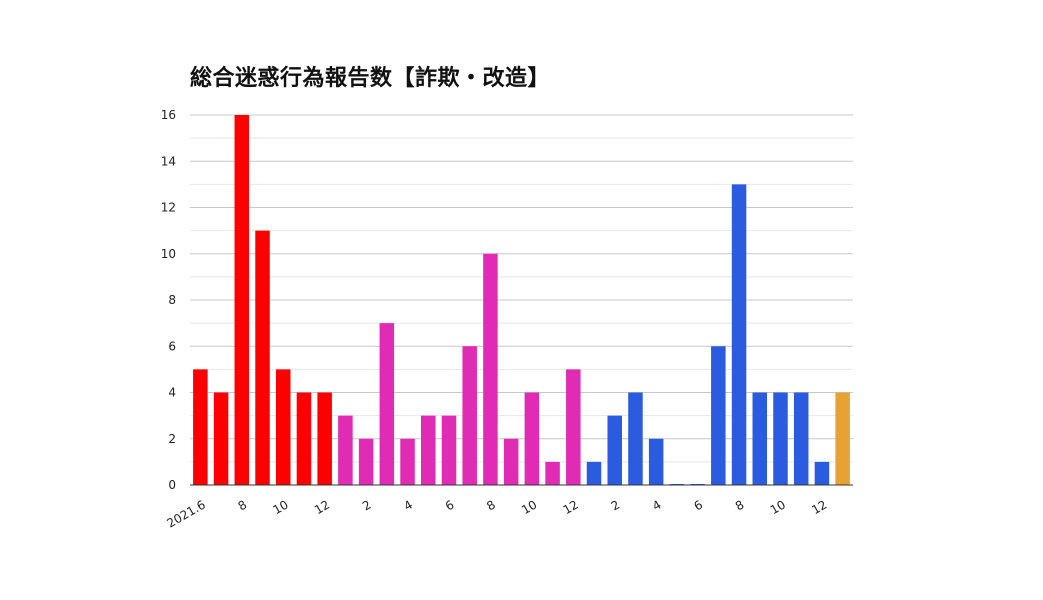  What do you see at coordinates (168, 161) in the screenshot?
I see `y-tick-label: 14` at bounding box center [168, 161].